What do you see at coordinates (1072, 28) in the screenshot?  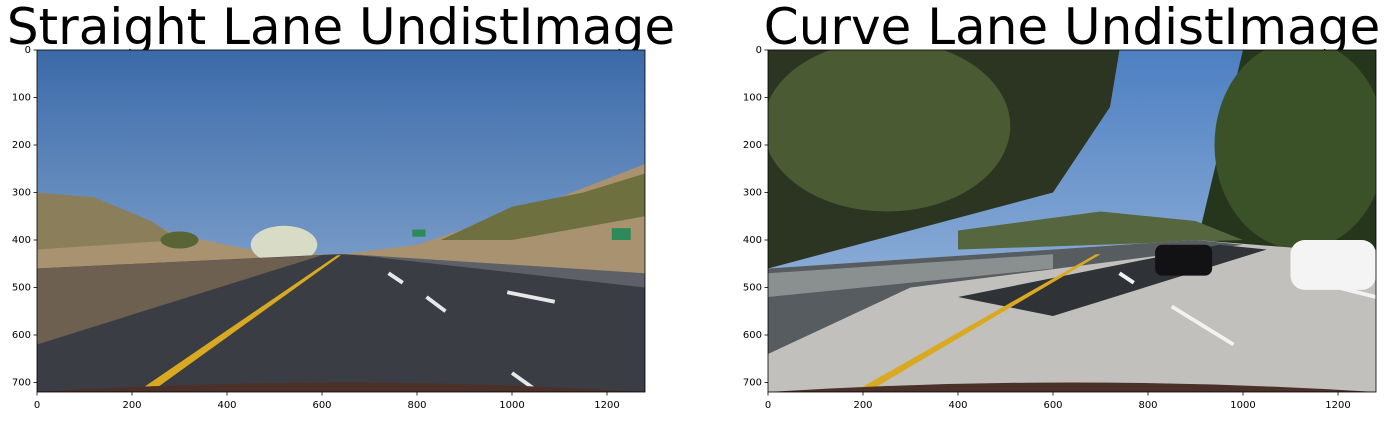 I see `chart-title: Curve Lane UndistImage` at bounding box center [1072, 28].